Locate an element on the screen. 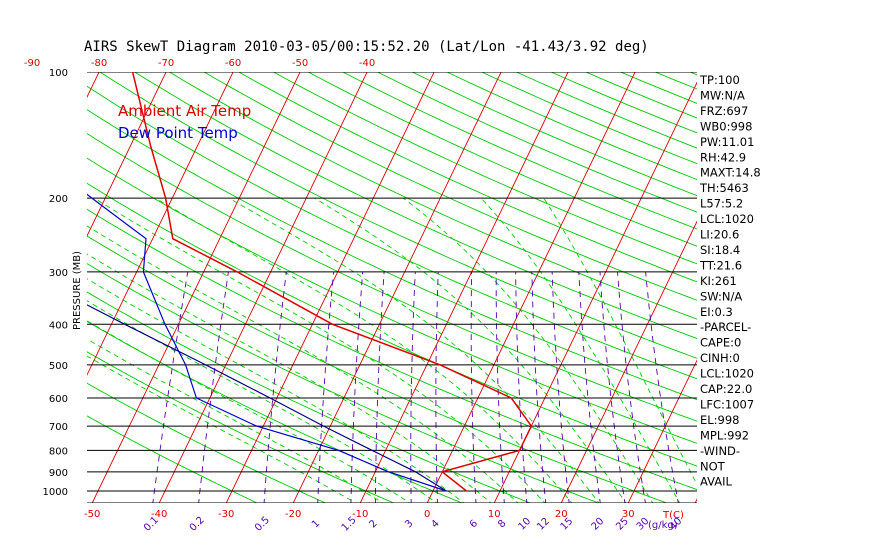 The image size is (870, 560). top-temp-tick-label: -80 is located at coordinates (99, 63).